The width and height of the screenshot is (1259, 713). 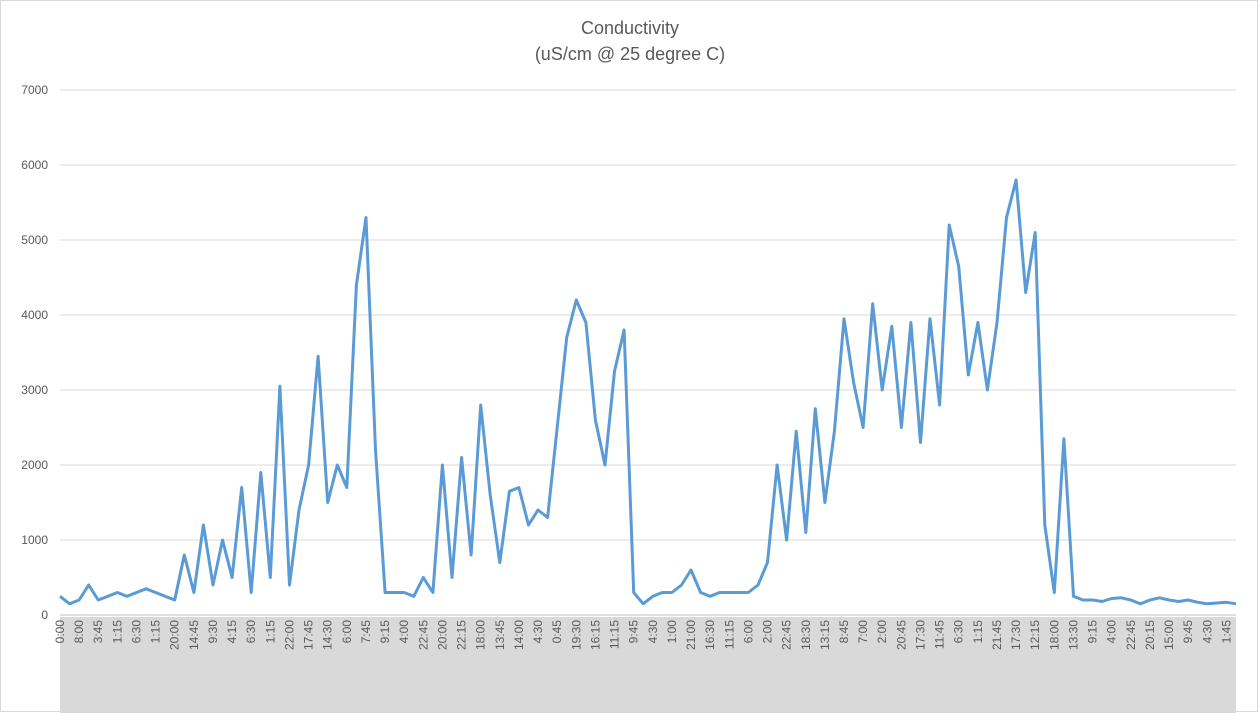 What do you see at coordinates (595, 635) in the screenshot?
I see `x-tick-label: 16:15` at bounding box center [595, 635].